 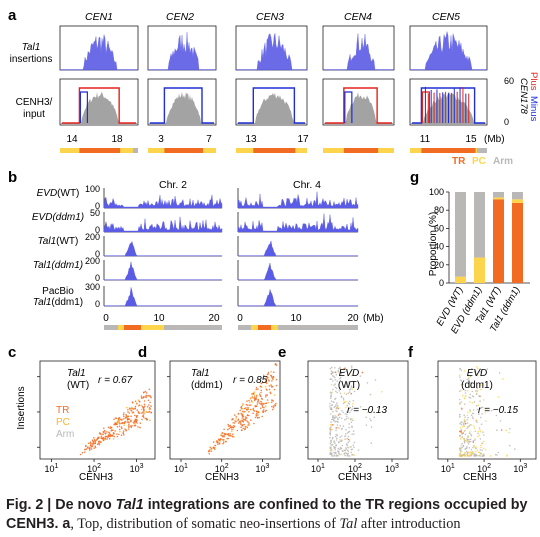 I want to click on scatter-x-tick-label: 10¹, so click(x=318, y=468).